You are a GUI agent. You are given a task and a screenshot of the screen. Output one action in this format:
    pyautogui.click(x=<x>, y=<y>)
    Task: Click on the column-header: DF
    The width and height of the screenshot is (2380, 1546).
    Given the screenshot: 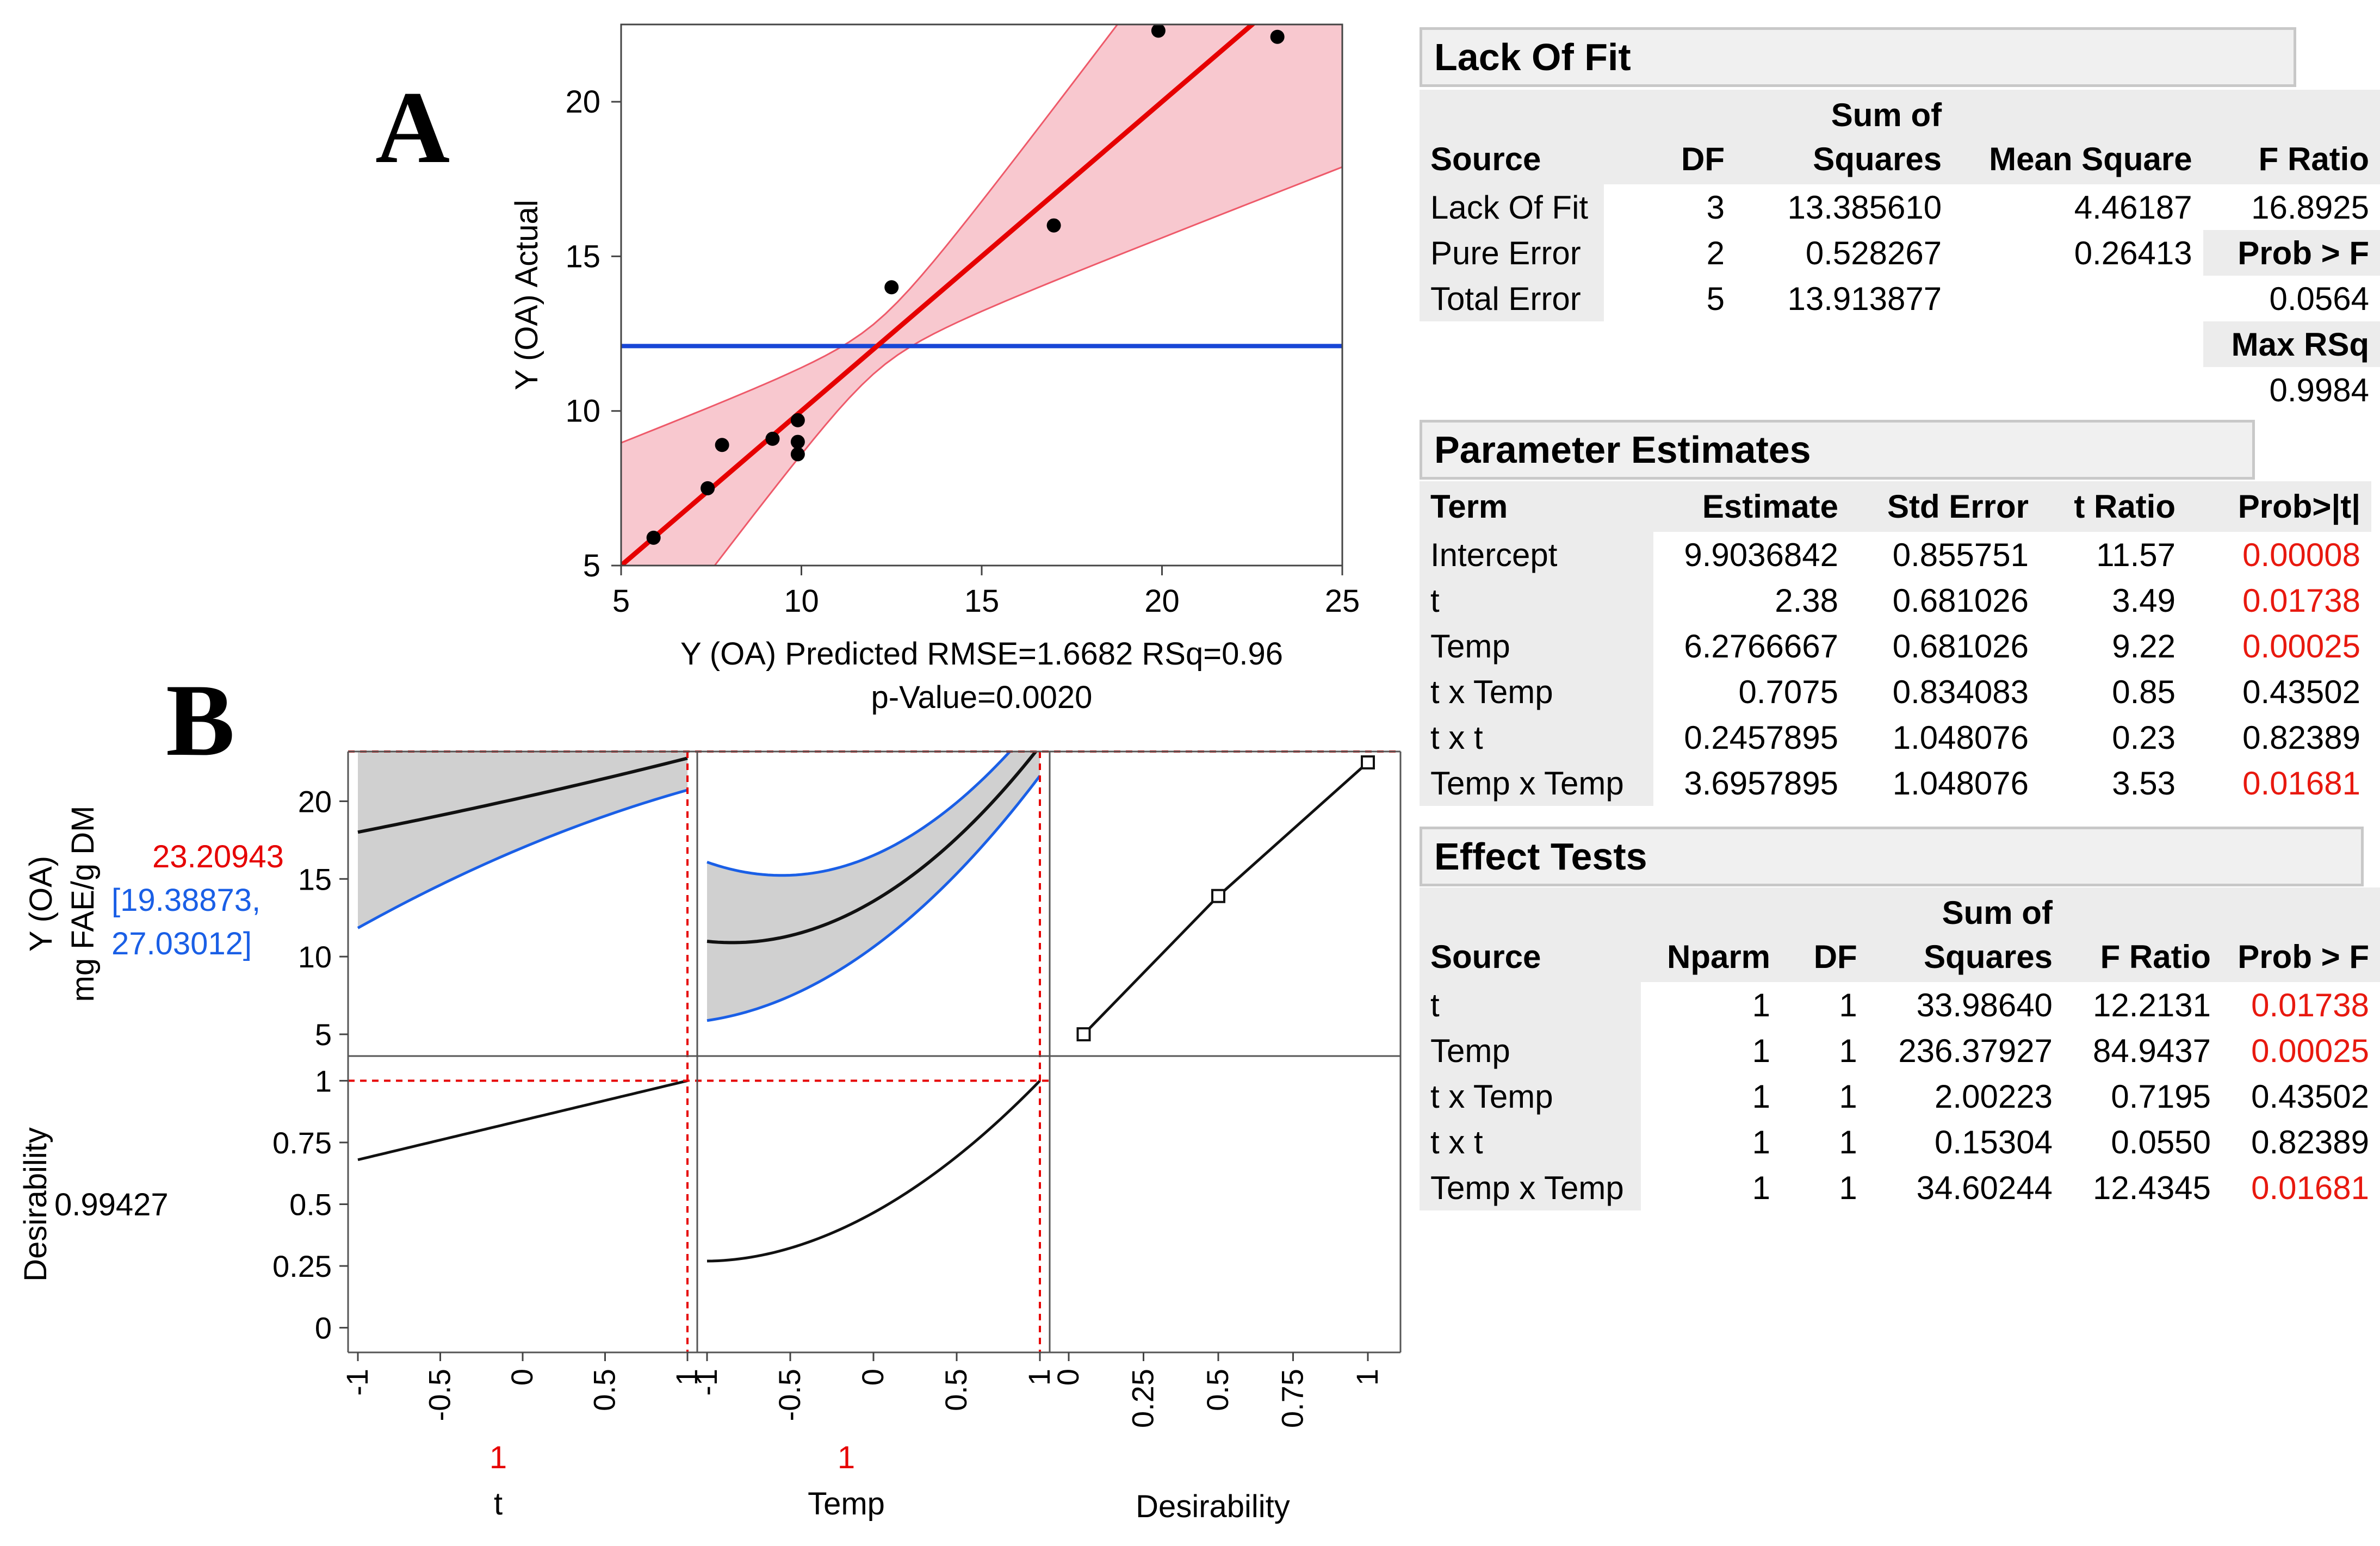 What is the action you would take?
    pyautogui.click(x=1669, y=137)
    